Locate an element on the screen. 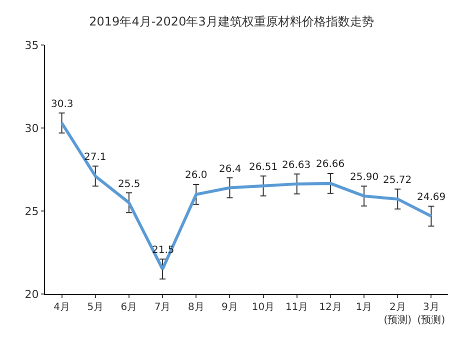 The height and width of the screenshot is (344, 463). data-label: 30.3 is located at coordinates (62, 104).